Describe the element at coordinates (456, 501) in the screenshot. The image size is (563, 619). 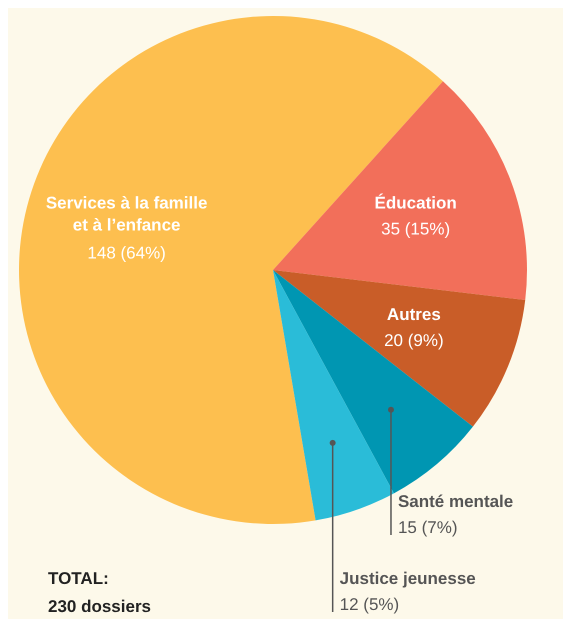
I see `slice-label: Santé mentale` at that location.